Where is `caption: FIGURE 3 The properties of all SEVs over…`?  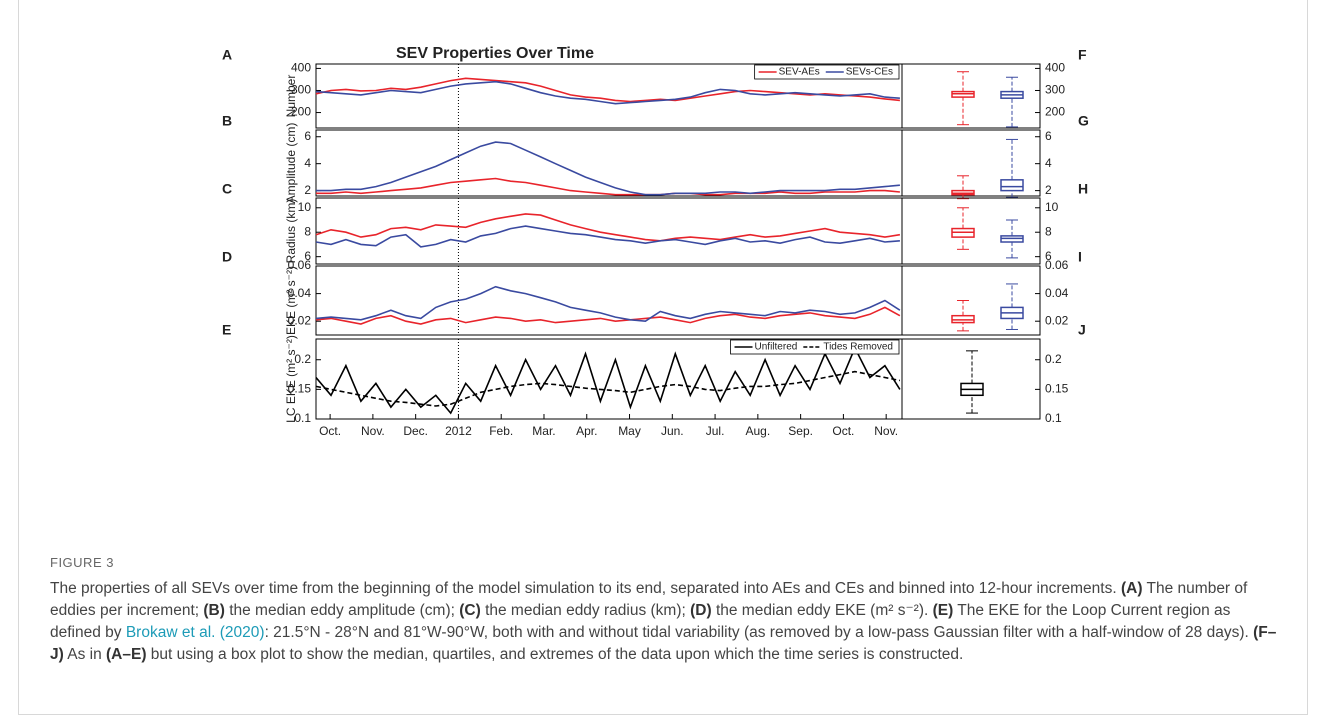
caption: FIGURE 3 The properties of all SEVs over… is located at coordinates (667, 609).